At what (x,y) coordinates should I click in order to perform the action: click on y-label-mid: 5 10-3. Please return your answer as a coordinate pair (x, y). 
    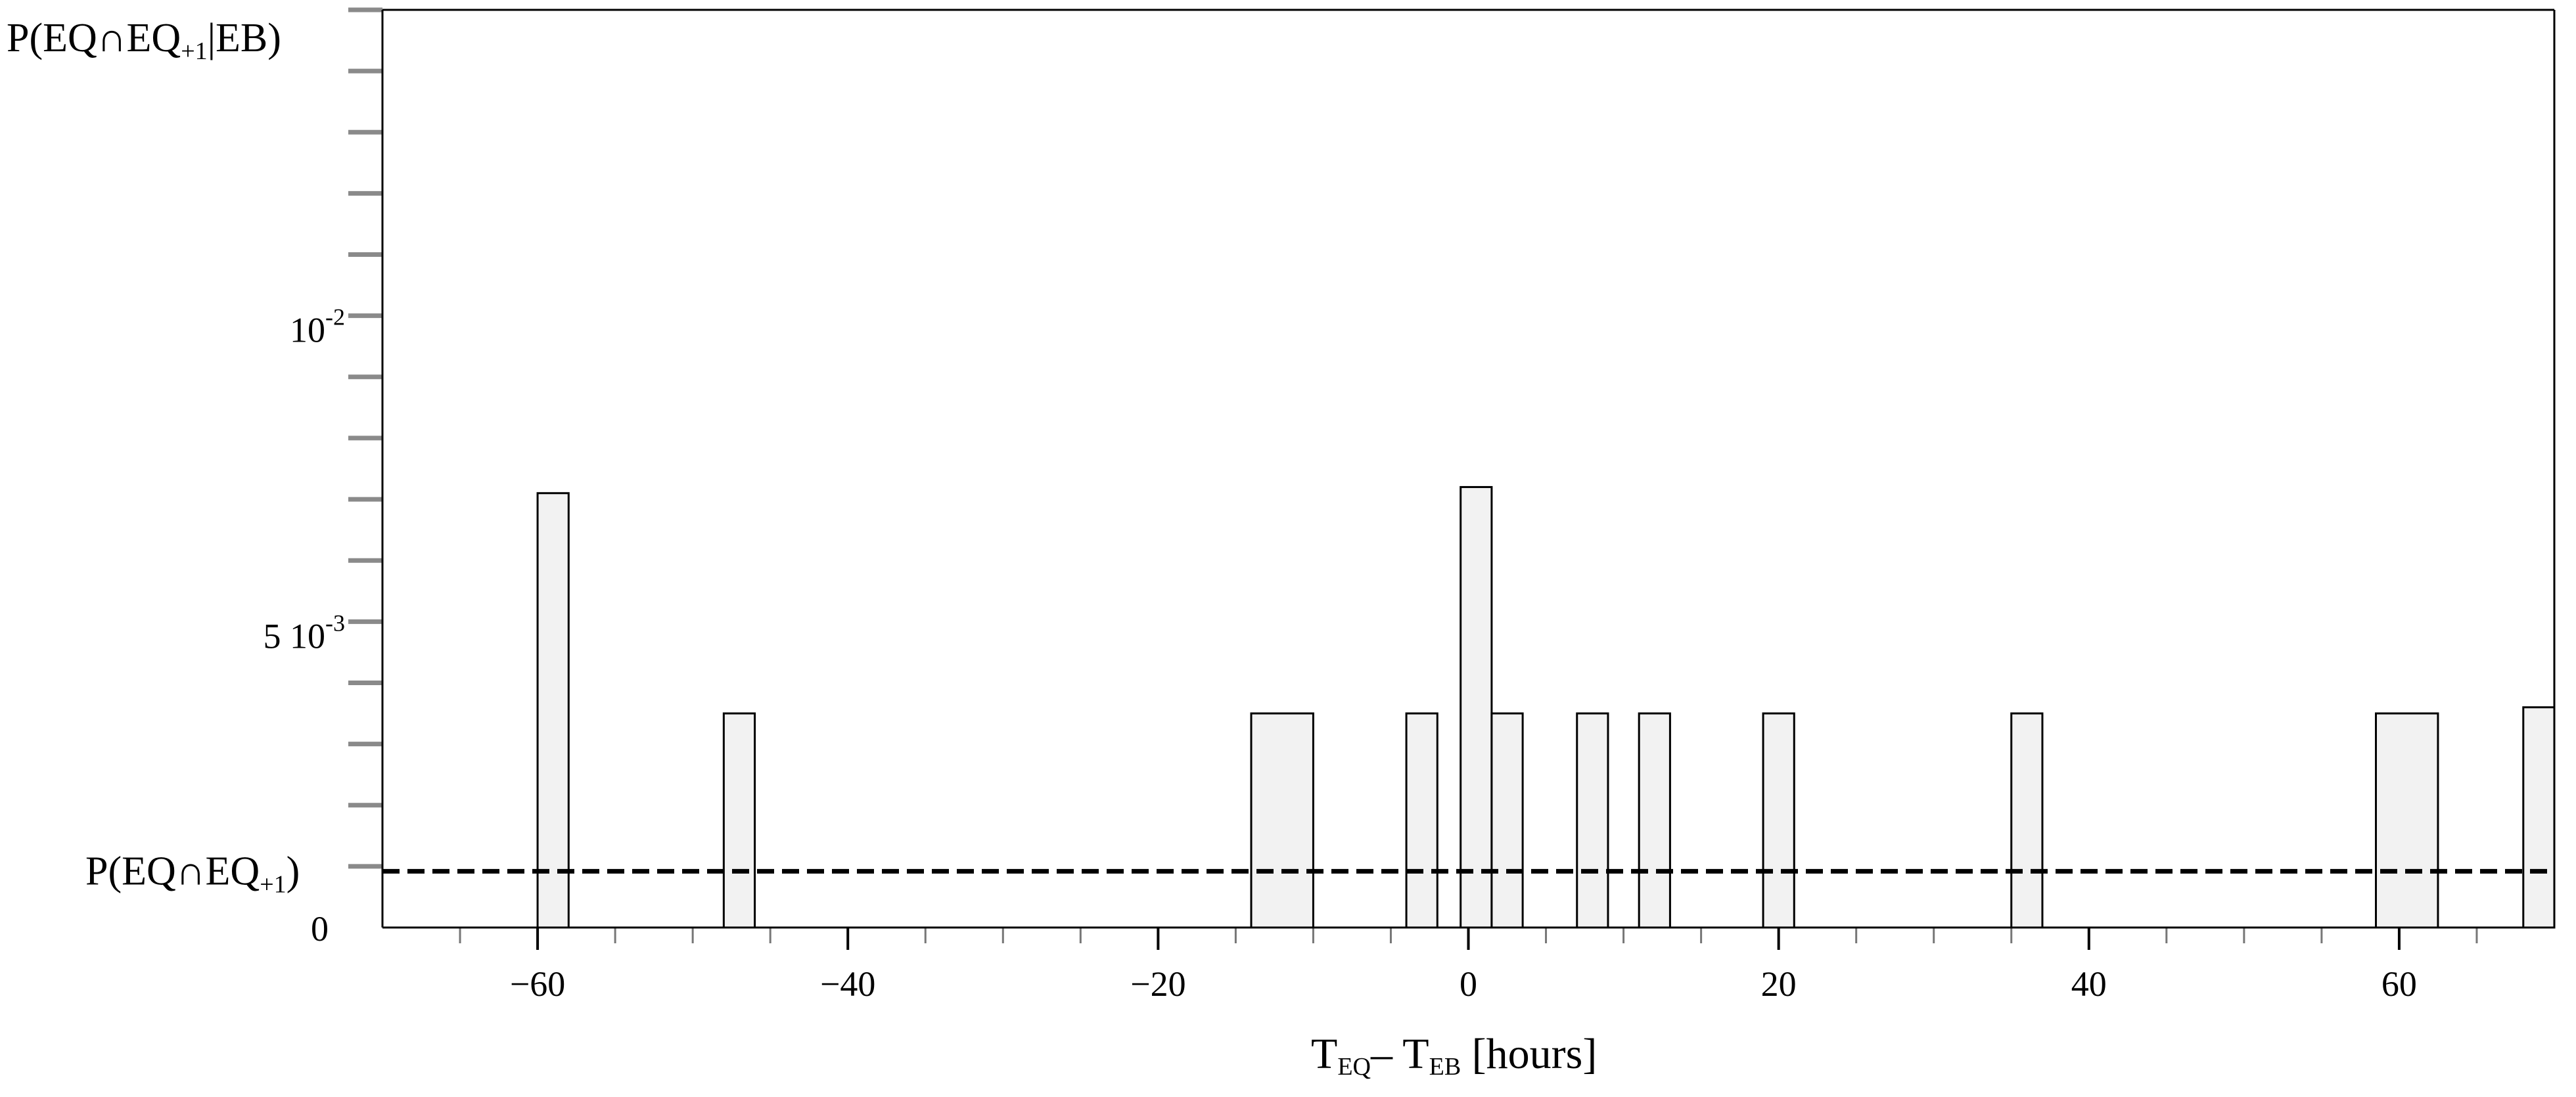
    Looking at the image, I should click on (305, 633).